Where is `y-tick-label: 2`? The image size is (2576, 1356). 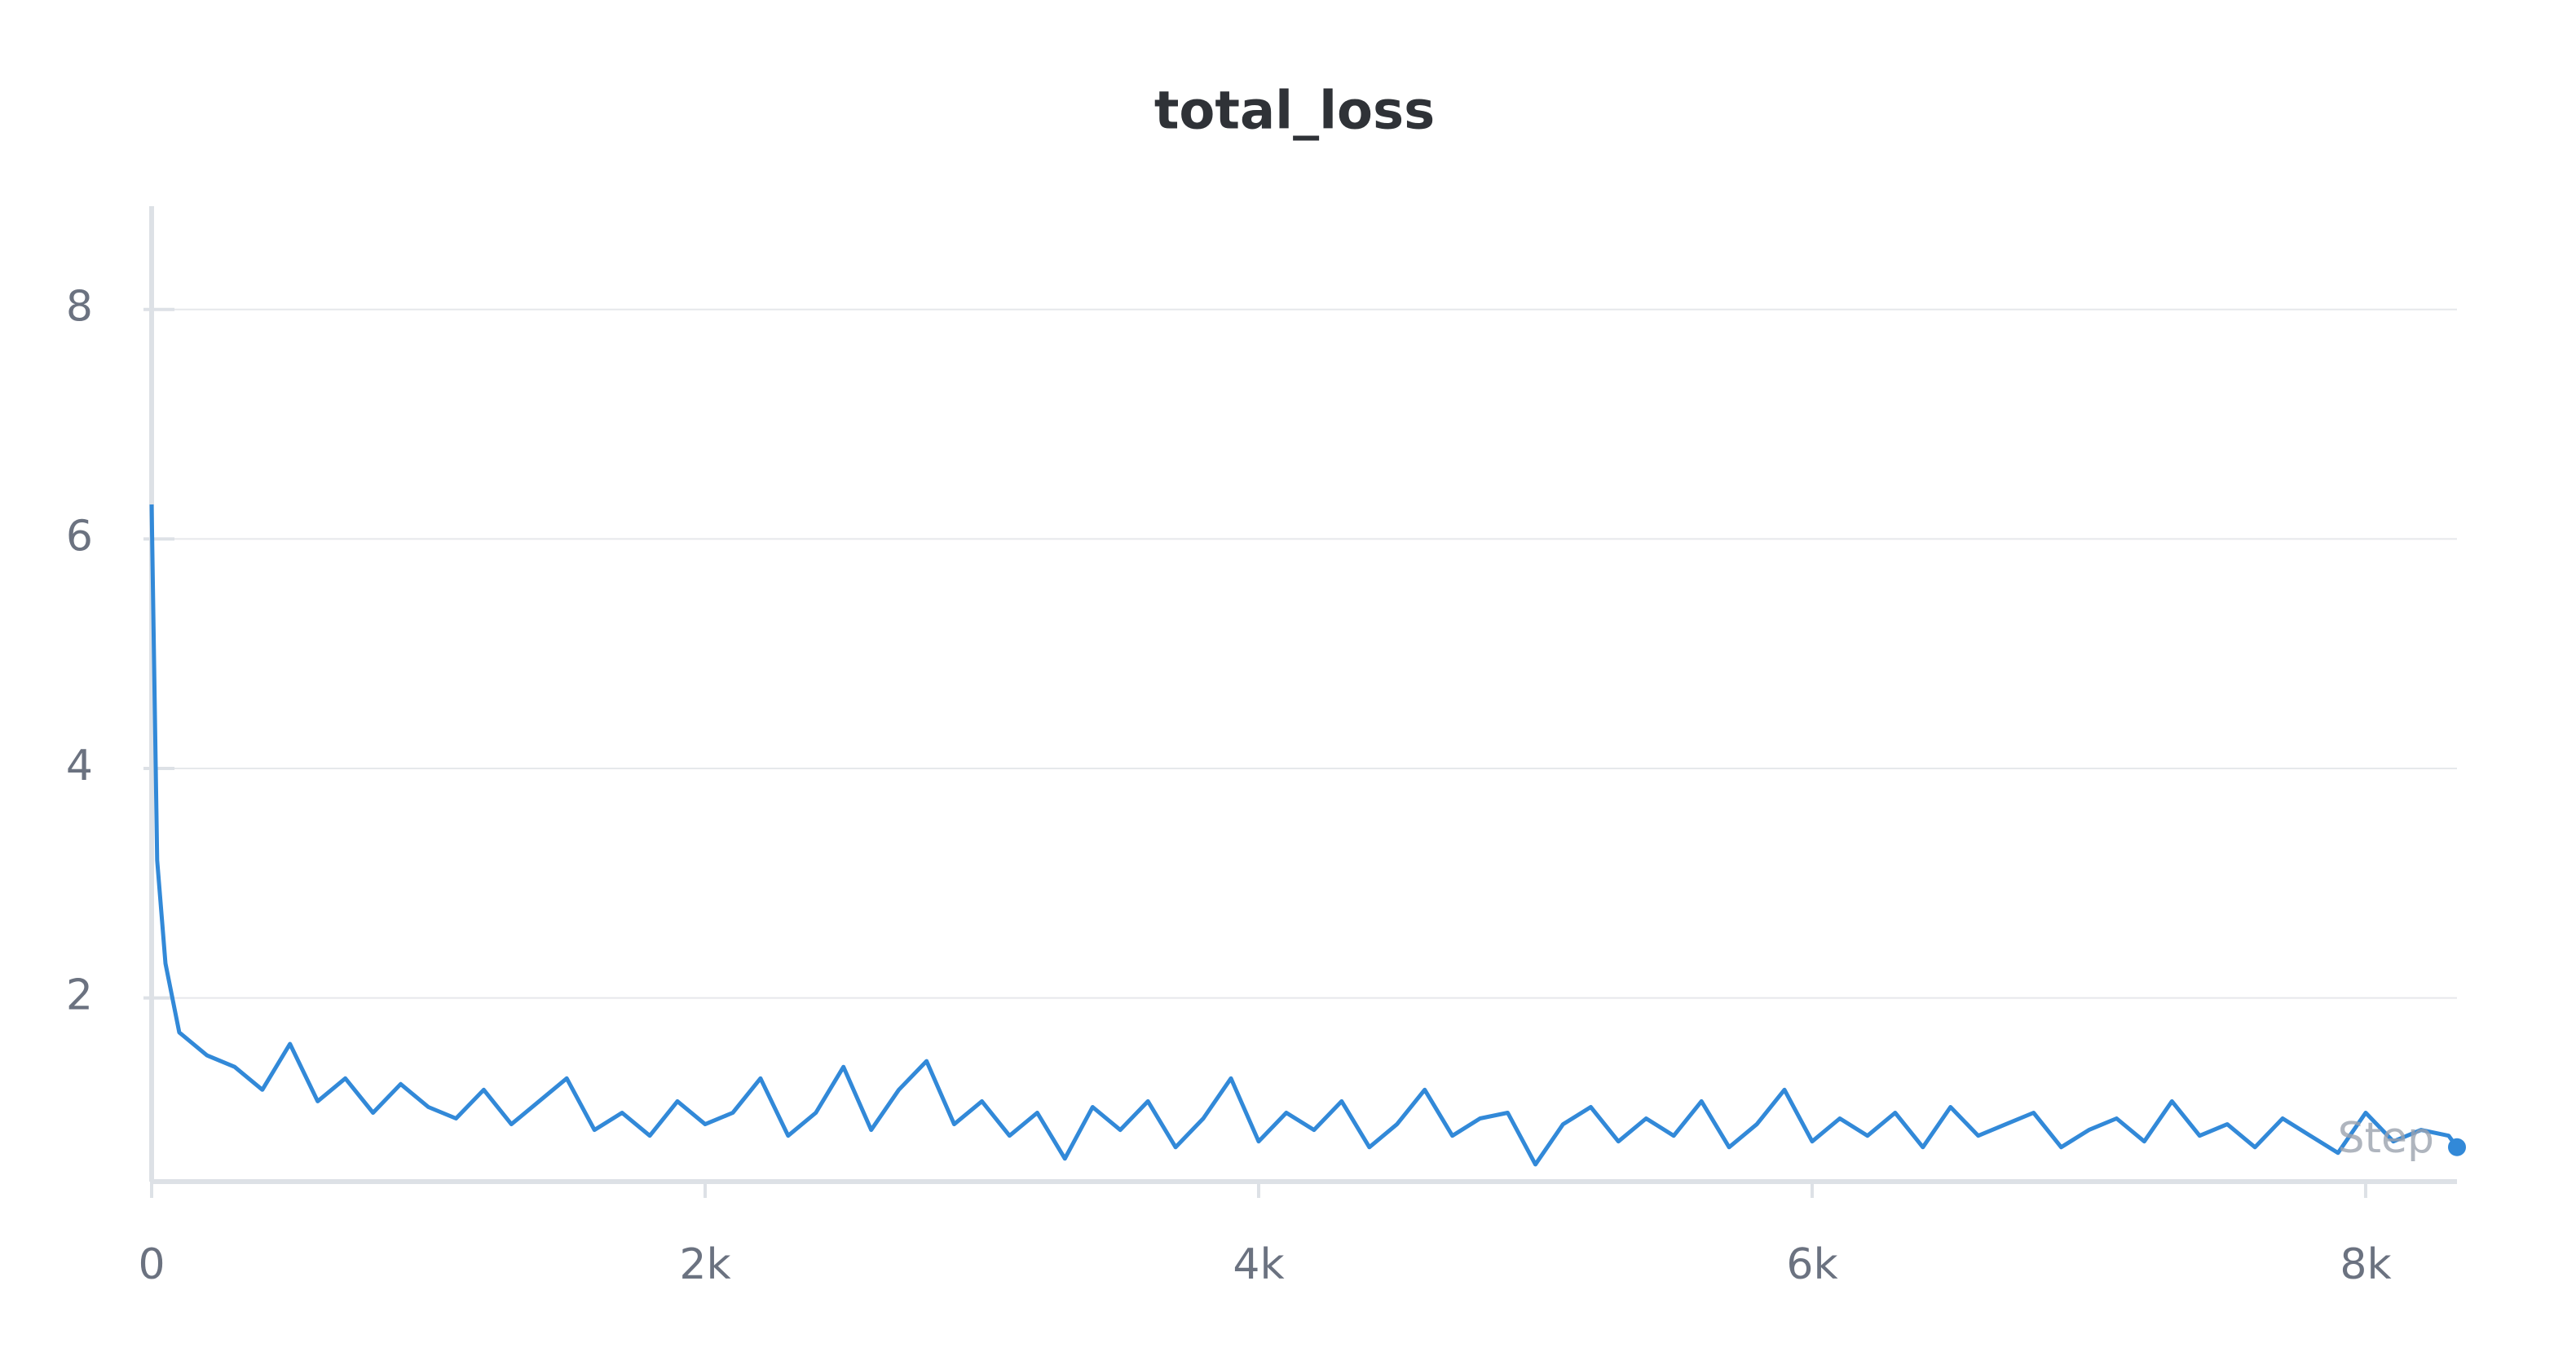 y-tick-label: 2 is located at coordinates (79, 995).